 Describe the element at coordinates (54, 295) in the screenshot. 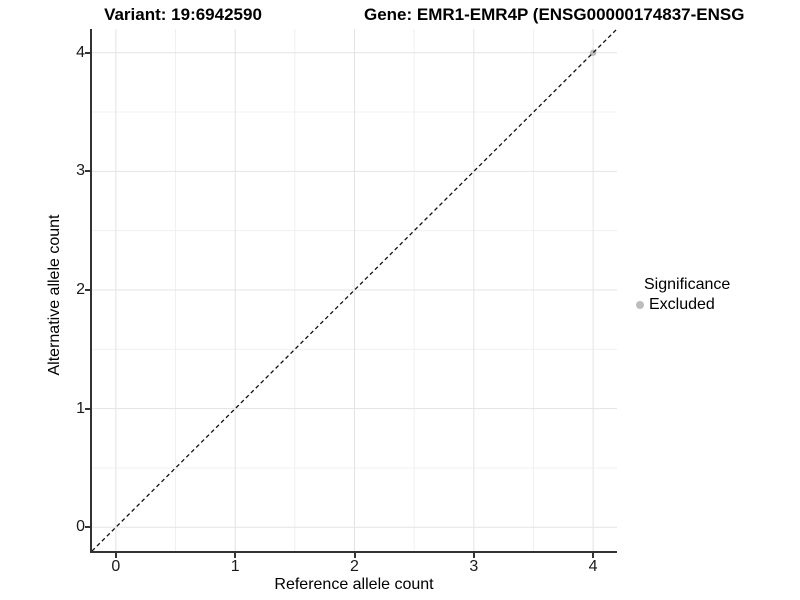

I see `y-axis-title: Alternative allele count` at that location.